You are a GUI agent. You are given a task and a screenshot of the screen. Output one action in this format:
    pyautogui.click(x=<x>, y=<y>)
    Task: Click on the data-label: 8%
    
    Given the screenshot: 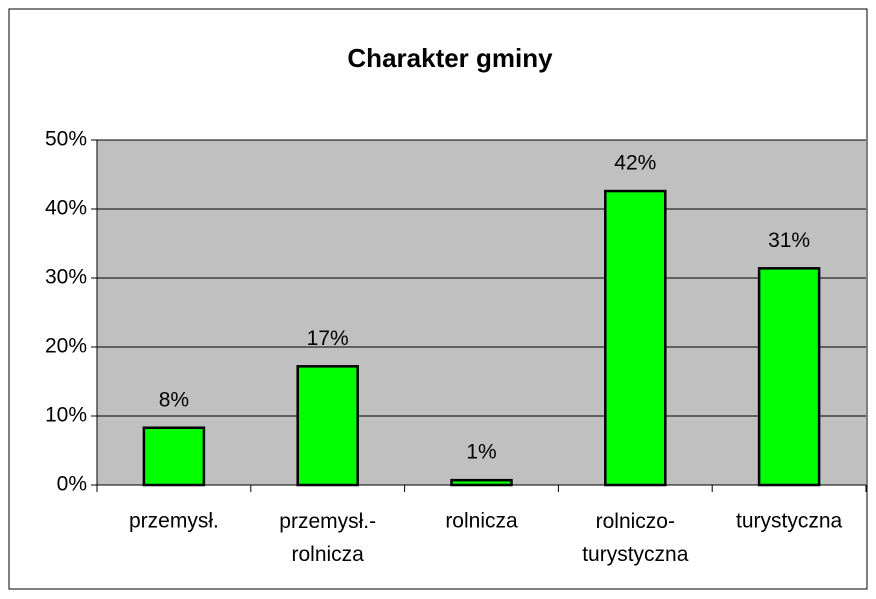 What is the action you would take?
    pyautogui.click(x=174, y=399)
    